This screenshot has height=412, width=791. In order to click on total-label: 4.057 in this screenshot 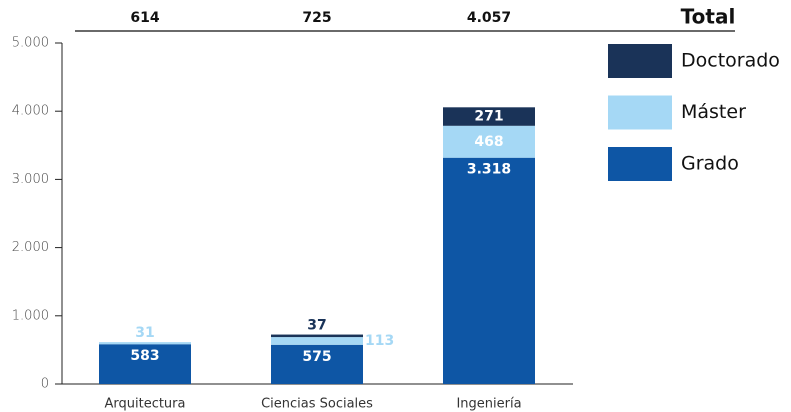, I will do `click(489, 18)`.